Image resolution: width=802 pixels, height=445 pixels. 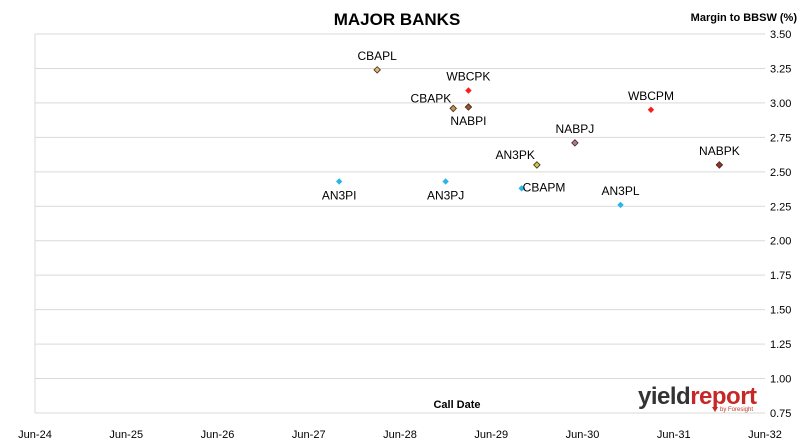 What do you see at coordinates (780, 138) in the screenshot?
I see `y-tick-label: 2.75` at bounding box center [780, 138].